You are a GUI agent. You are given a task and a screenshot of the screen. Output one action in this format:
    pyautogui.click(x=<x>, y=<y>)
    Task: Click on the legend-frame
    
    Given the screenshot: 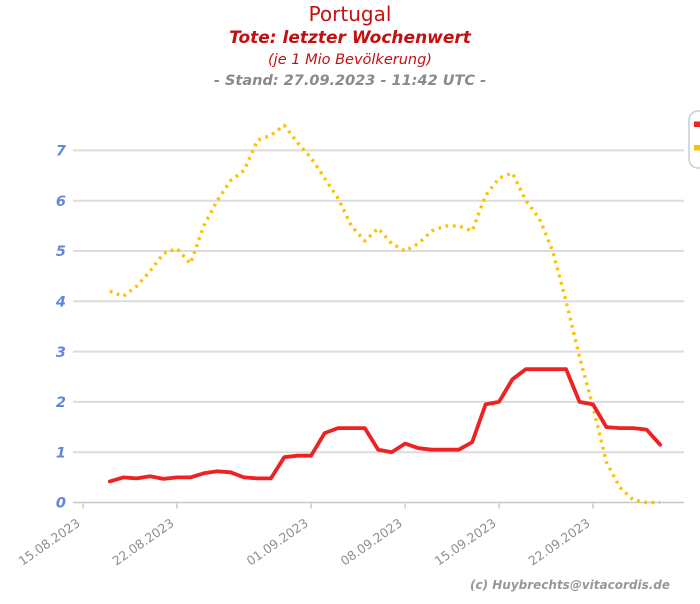 What is the action you would take?
    pyautogui.click(x=694, y=139)
    